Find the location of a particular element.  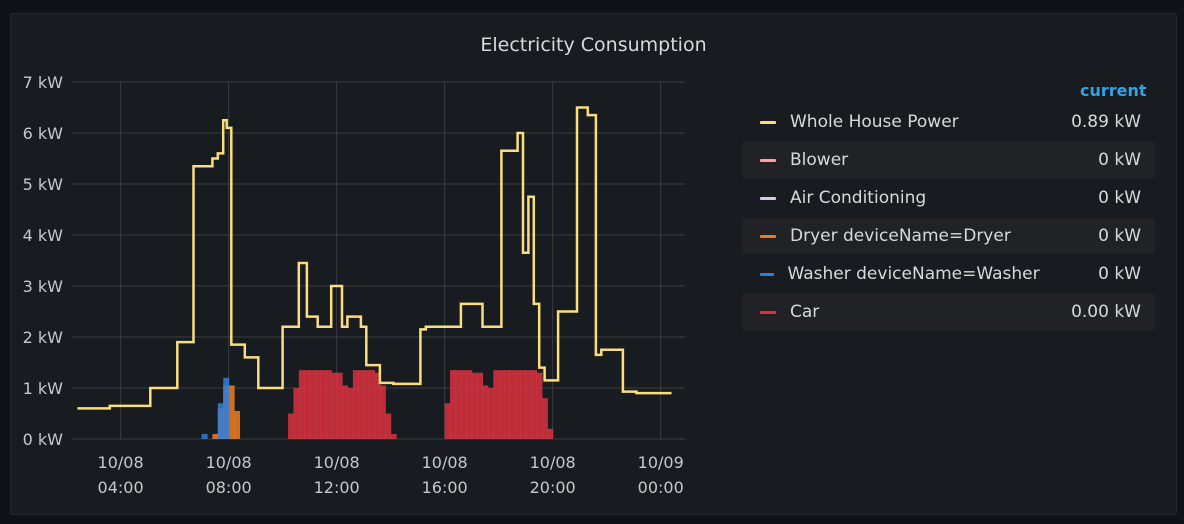

x-tick-time-label: 00:00 is located at coordinates (661, 487).